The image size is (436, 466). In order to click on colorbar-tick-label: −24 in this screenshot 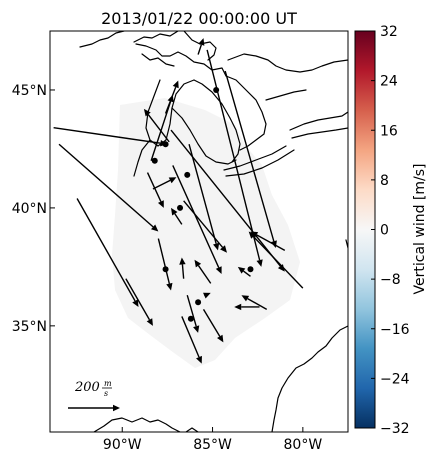, I will do `click(395, 379)`.